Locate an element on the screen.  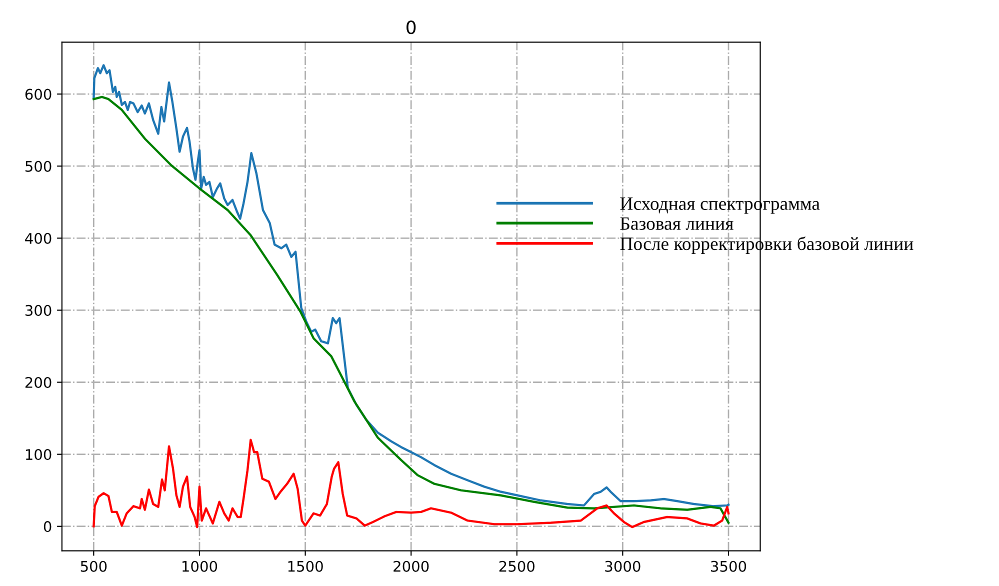
y-tick-label: 400 is located at coordinates (38, 238).